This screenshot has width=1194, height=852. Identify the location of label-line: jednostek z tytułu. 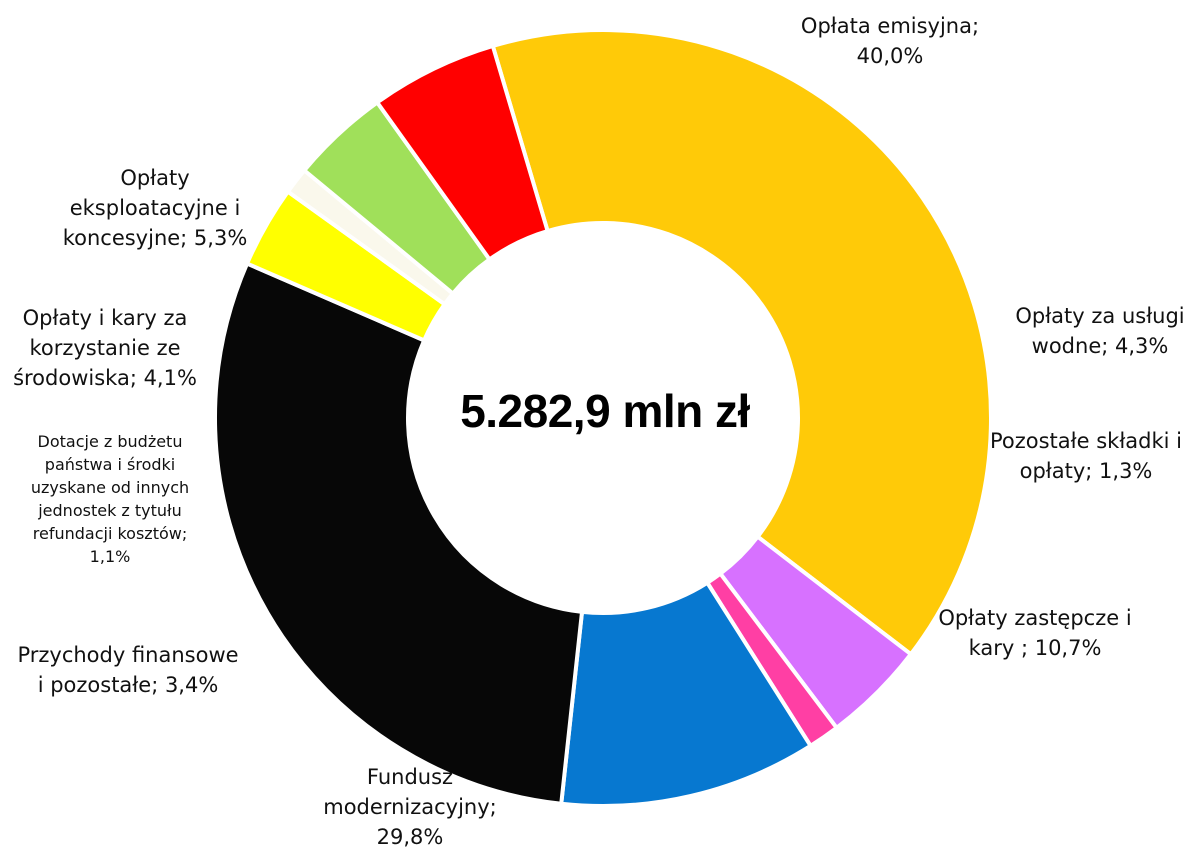
(110, 510).